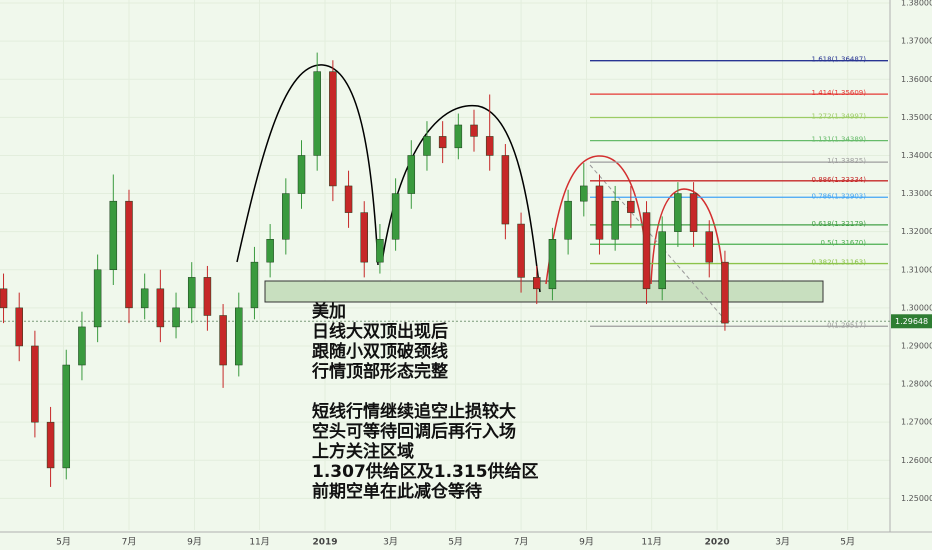 This screenshot has height=550, width=932. I want to click on y-tick-label: 1.27000, so click(916, 422).